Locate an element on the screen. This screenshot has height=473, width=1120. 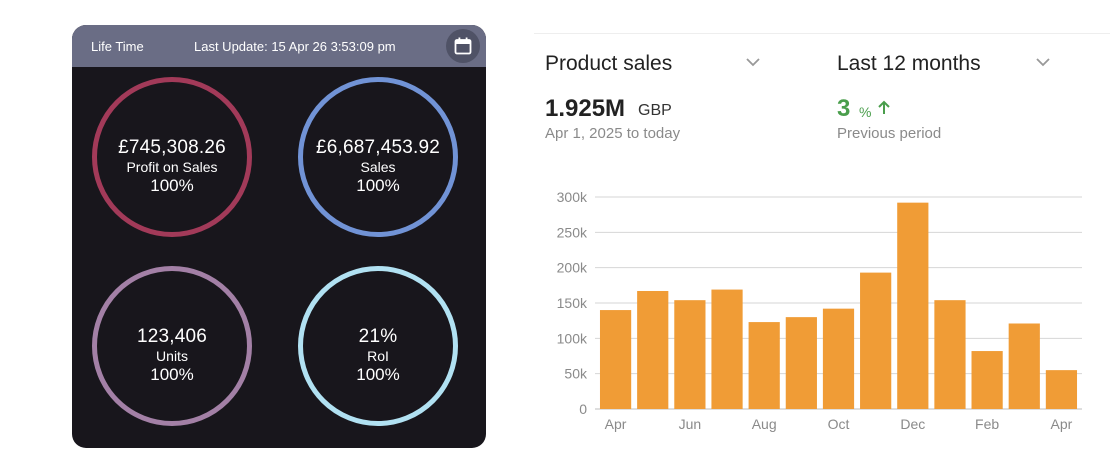
total-sales-unit: GBP is located at coordinates (655, 110).